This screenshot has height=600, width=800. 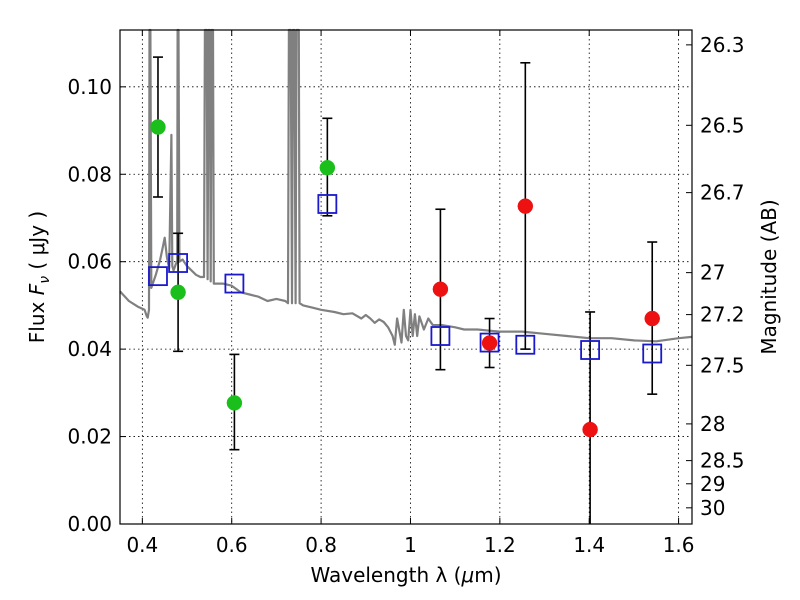 What do you see at coordinates (500, 545) in the screenshot?
I see `x-tick-label: 1.2` at bounding box center [500, 545].